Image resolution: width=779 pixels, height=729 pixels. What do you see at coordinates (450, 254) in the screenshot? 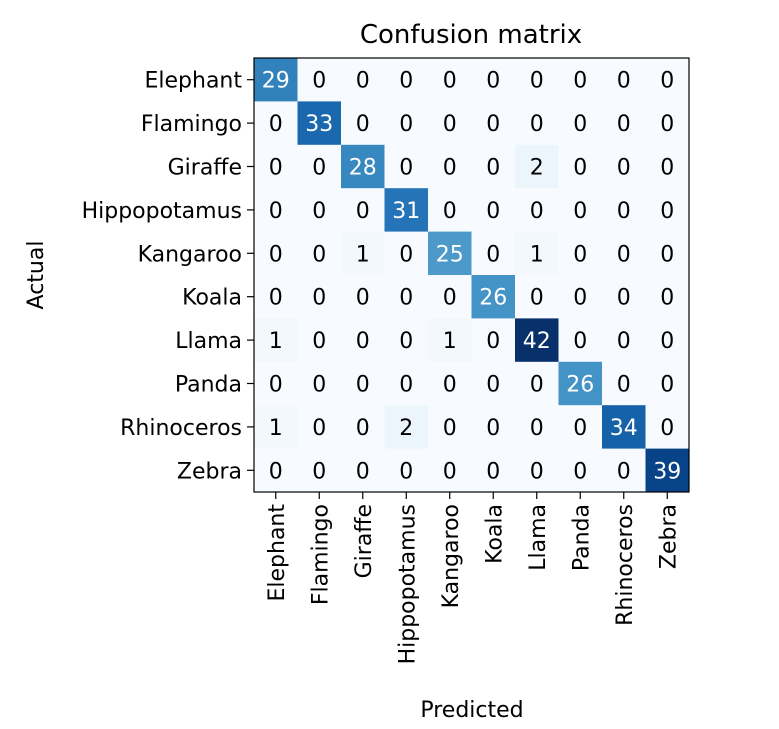
I see `heatmap-cell-label: 25` at bounding box center [450, 254].